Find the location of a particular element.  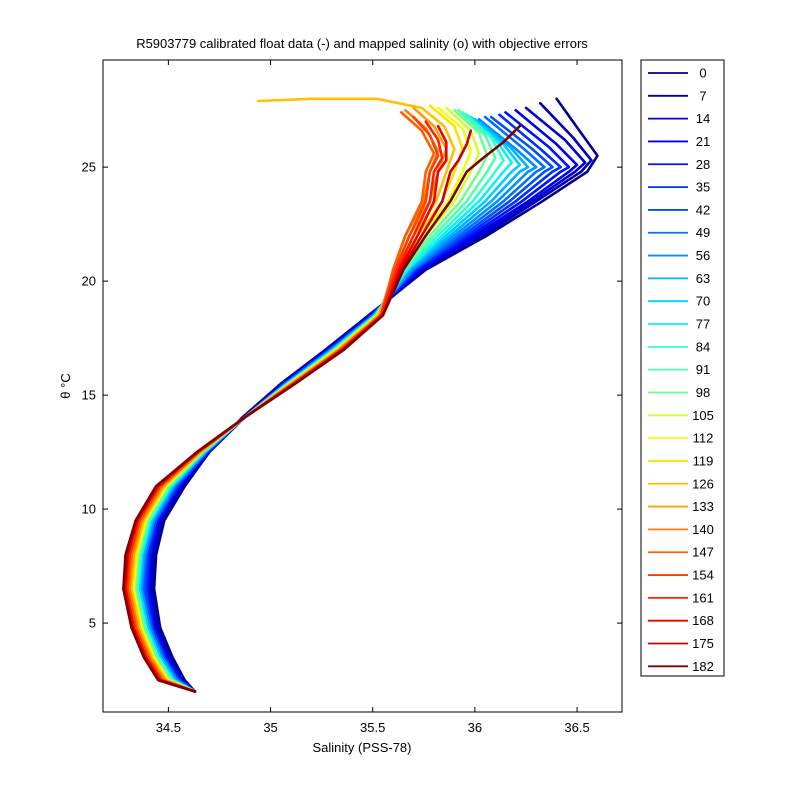

legend-label-77: 77 is located at coordinates (703, 324).